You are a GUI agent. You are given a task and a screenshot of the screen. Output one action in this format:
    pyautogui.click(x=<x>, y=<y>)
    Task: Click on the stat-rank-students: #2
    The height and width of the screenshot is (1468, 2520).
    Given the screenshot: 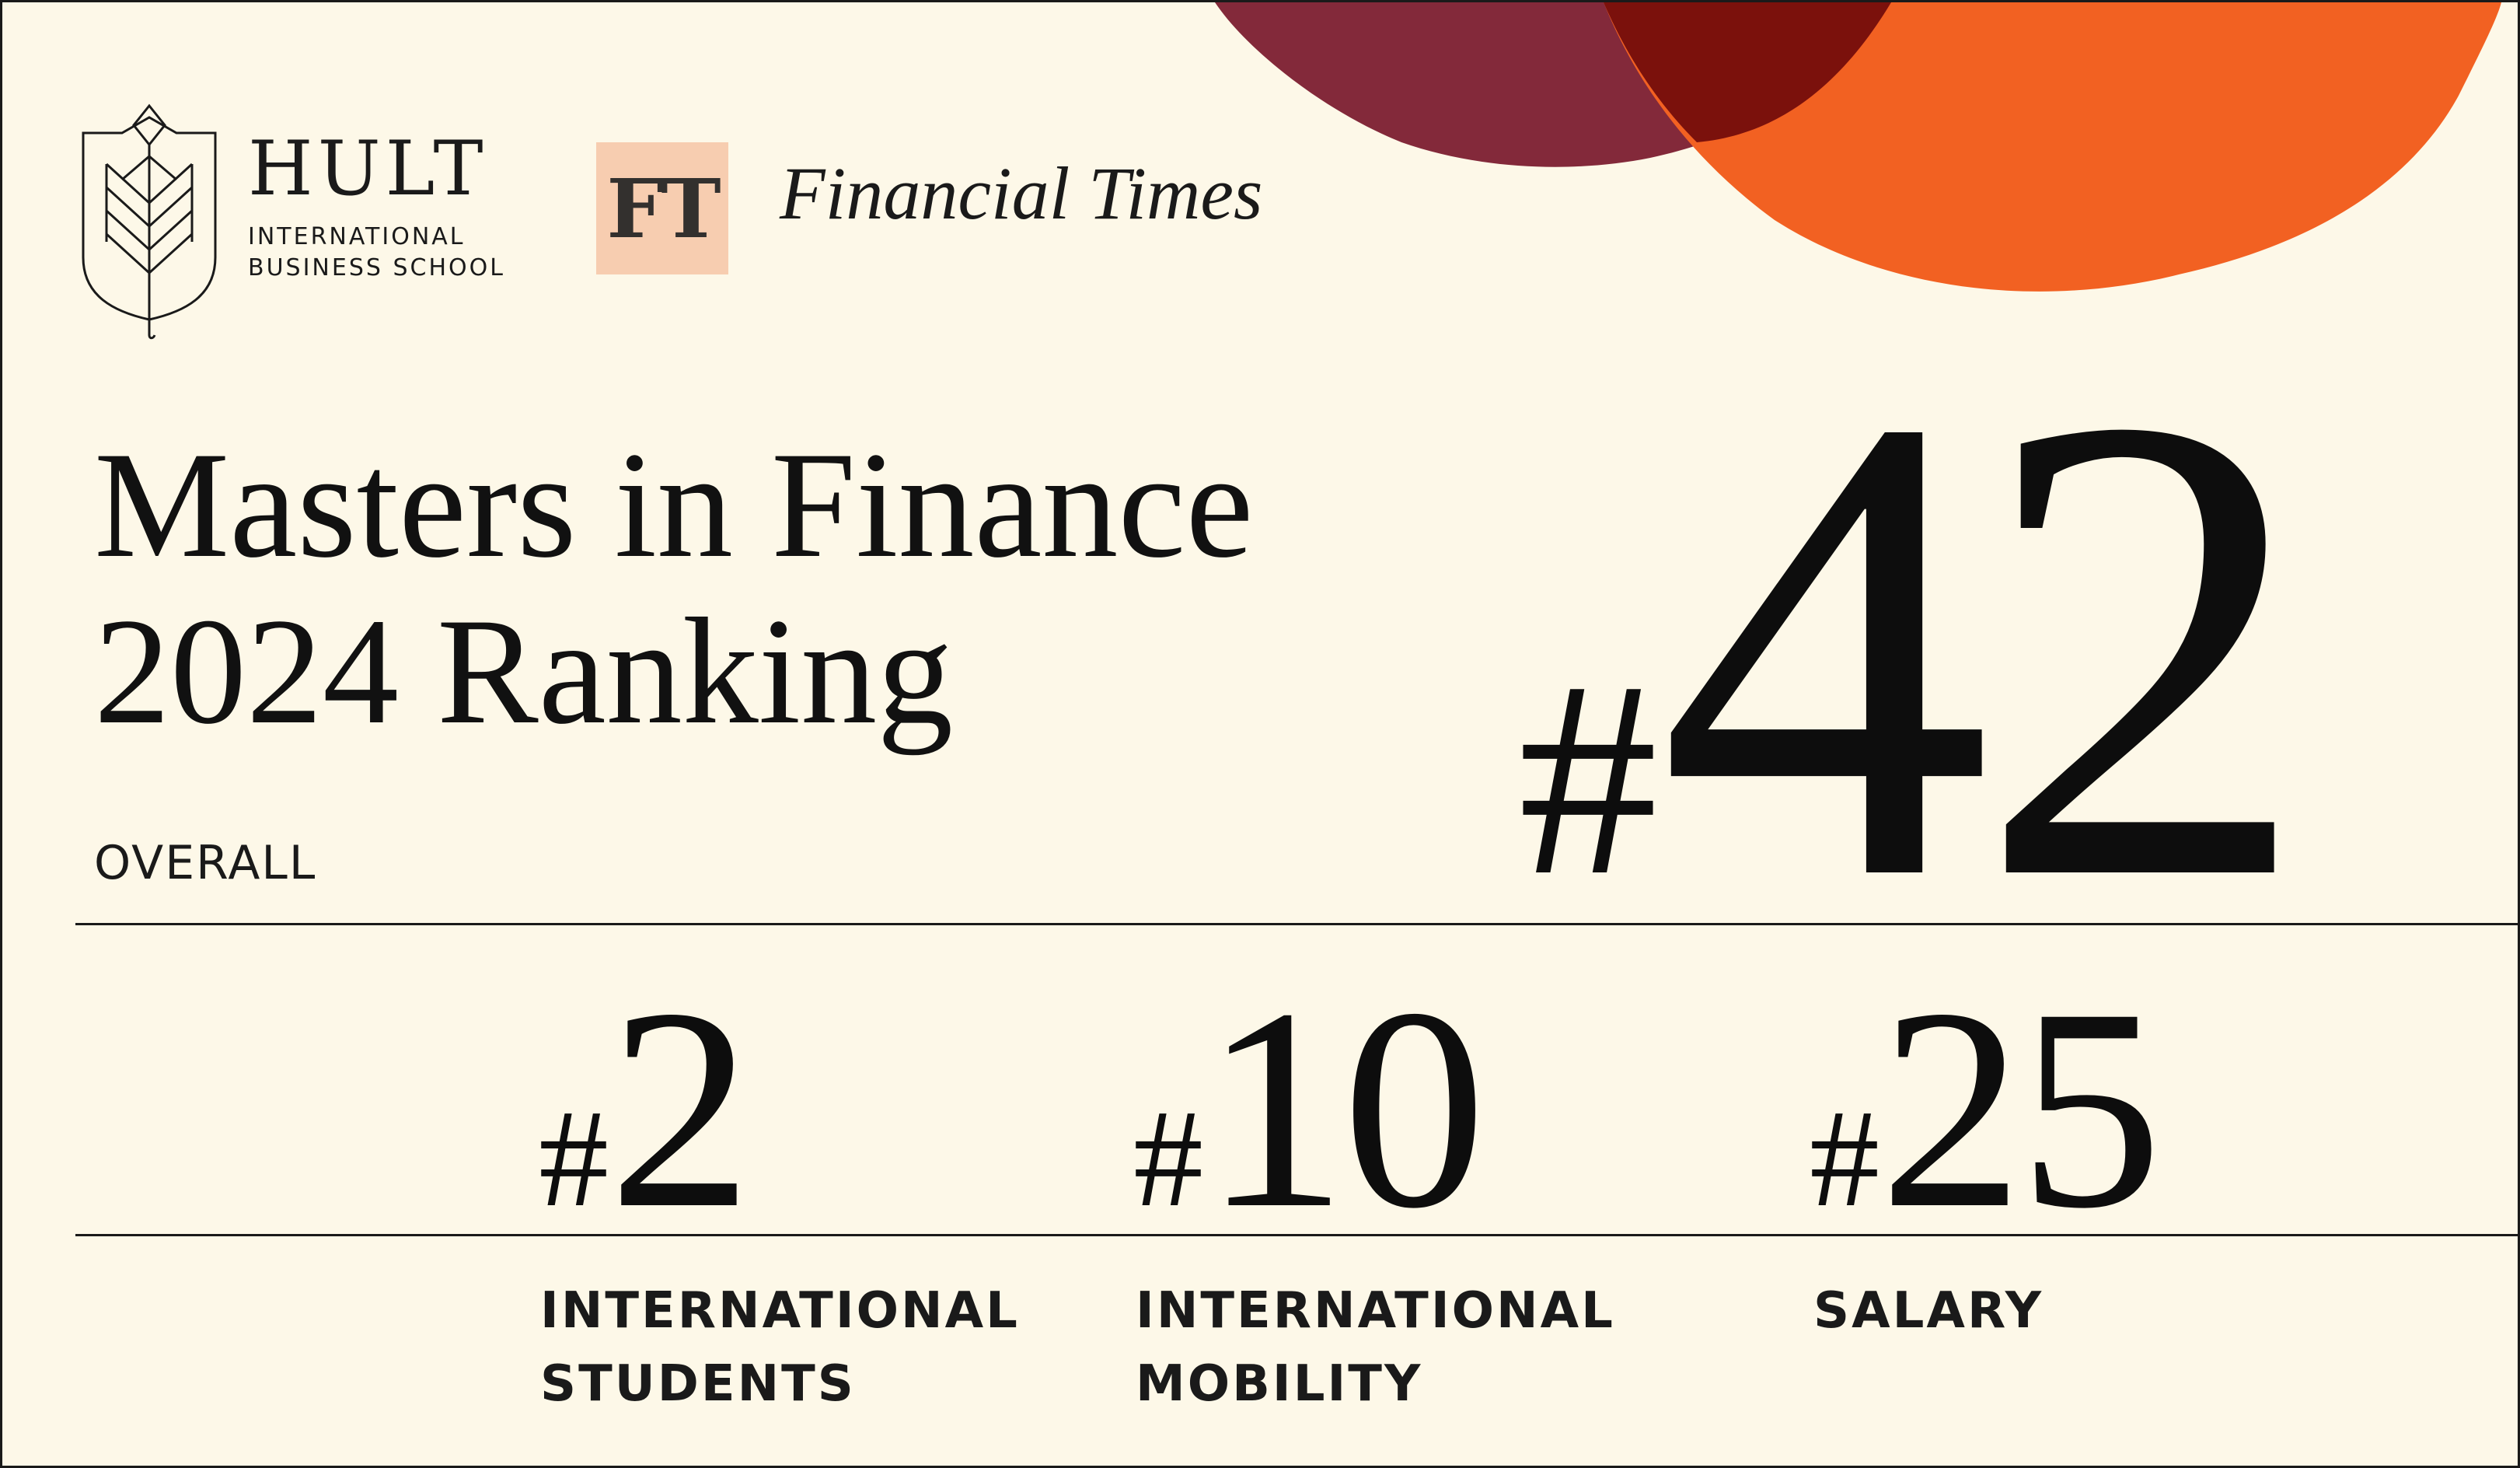 What is the action you would take?
    pyautogui.click(x=645, y=1109)
    